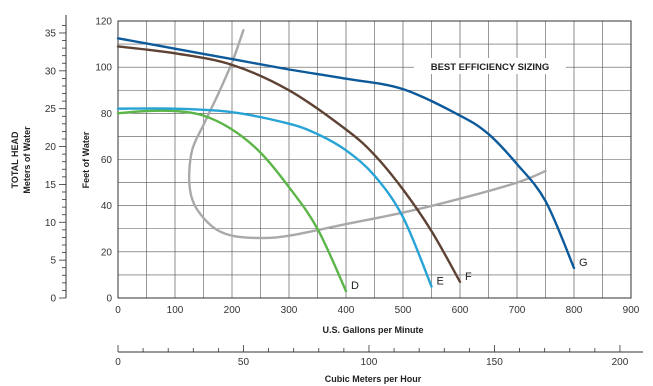  I want to click on series-label-g: G, so click(583, 263).